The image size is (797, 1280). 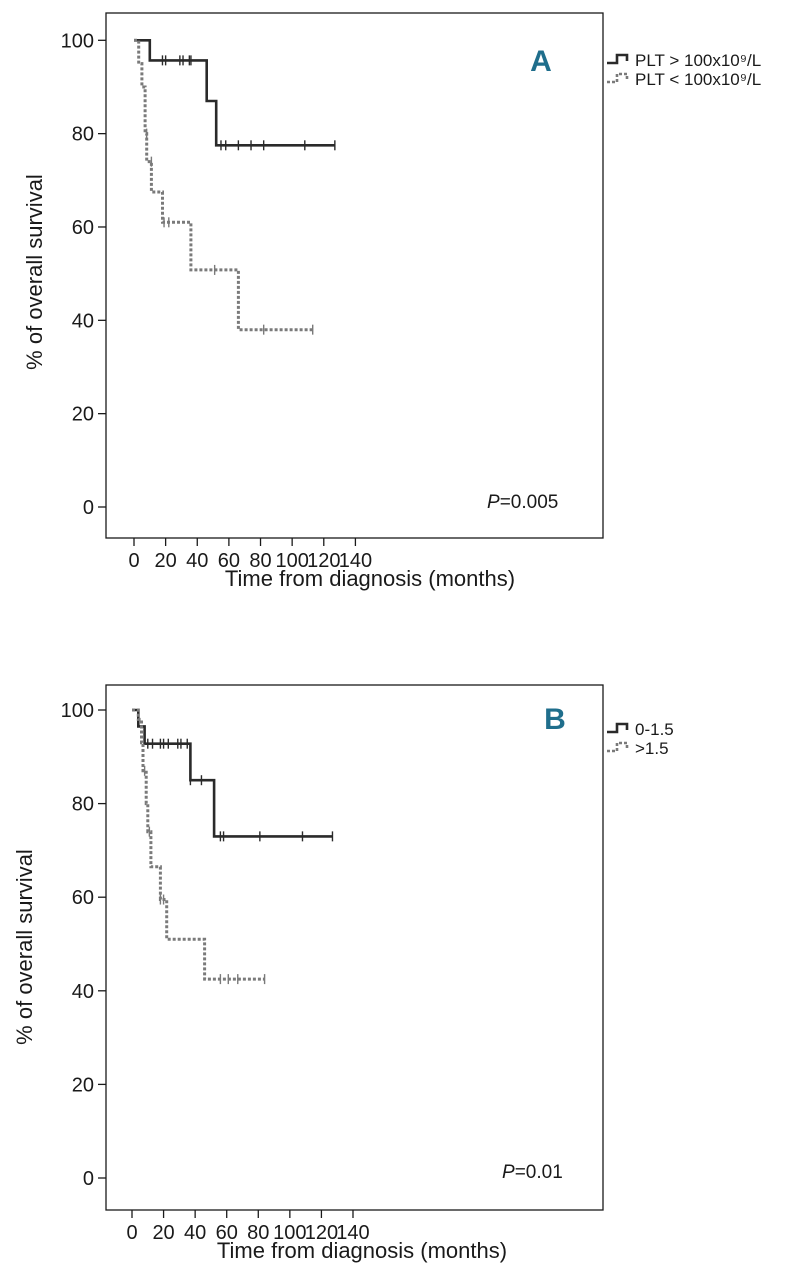 I want to click on legend-label-2: >1.5, so click(x=652, y=748).